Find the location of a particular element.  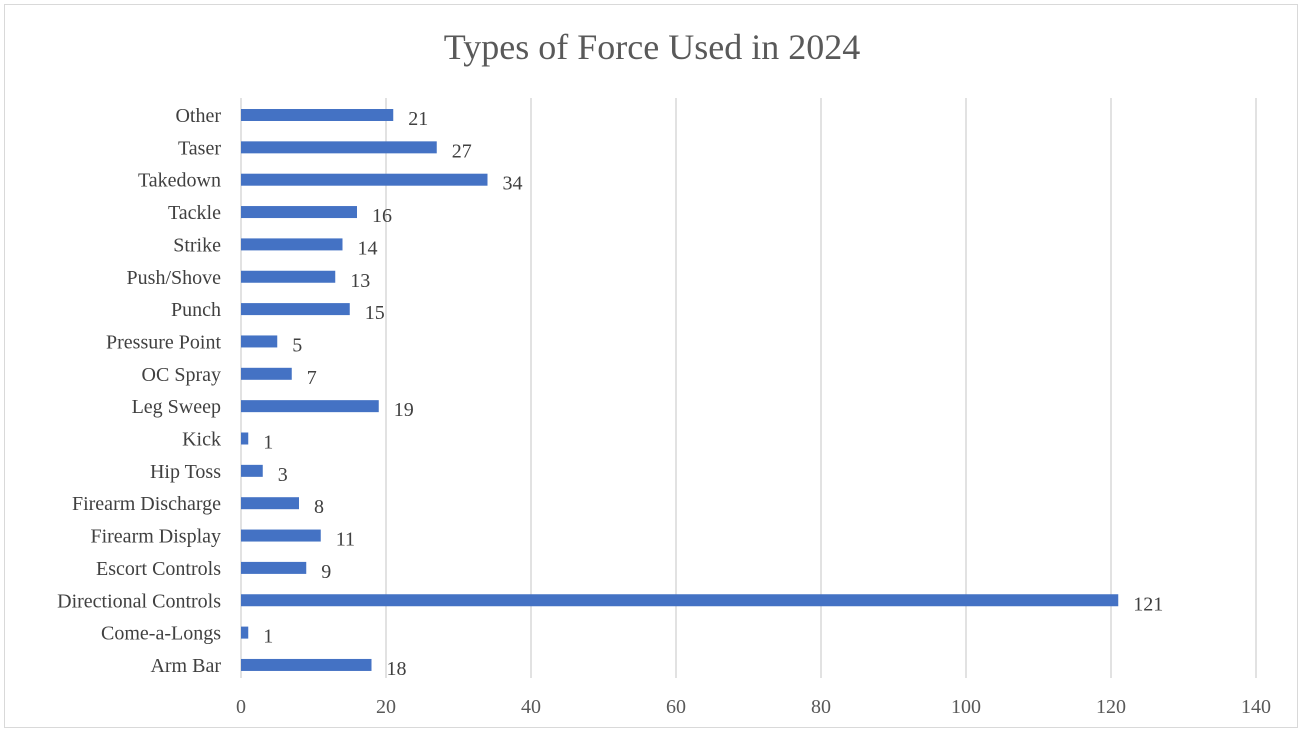

x-tick-label: 20 is located at coordinates (386, 707).